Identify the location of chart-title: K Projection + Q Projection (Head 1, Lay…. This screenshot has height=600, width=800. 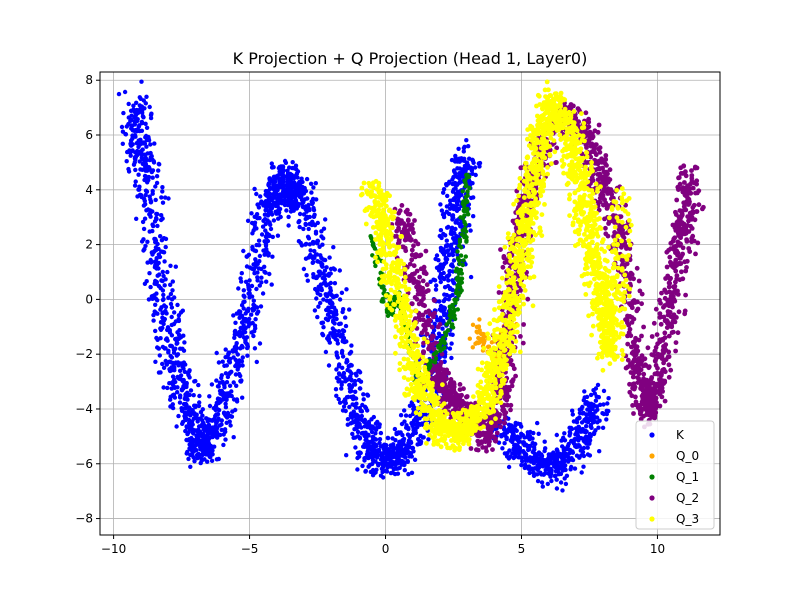
(410, 58).